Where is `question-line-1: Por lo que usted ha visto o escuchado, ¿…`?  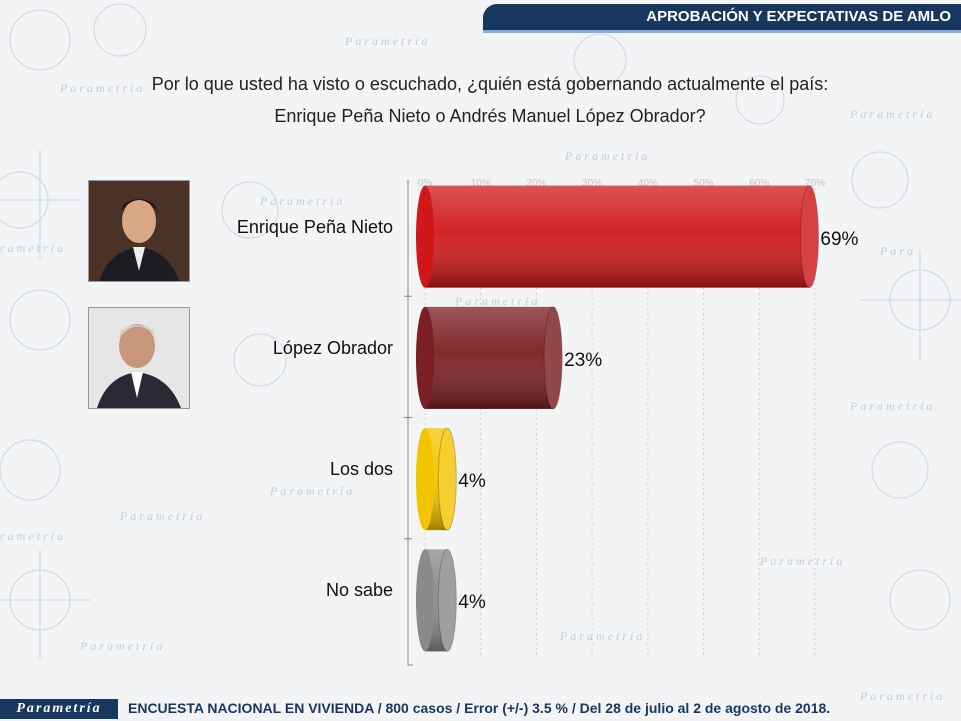
question-line-1: Por lo que usted ha visto o escuchado, ¿… is located at coordinates (490, 84).